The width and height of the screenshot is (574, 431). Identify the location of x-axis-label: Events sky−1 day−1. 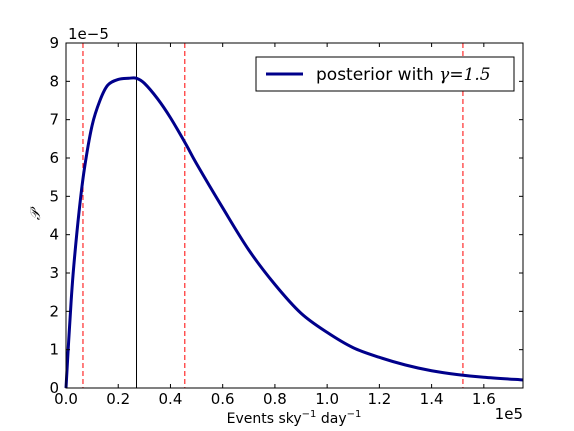
(294, 418).